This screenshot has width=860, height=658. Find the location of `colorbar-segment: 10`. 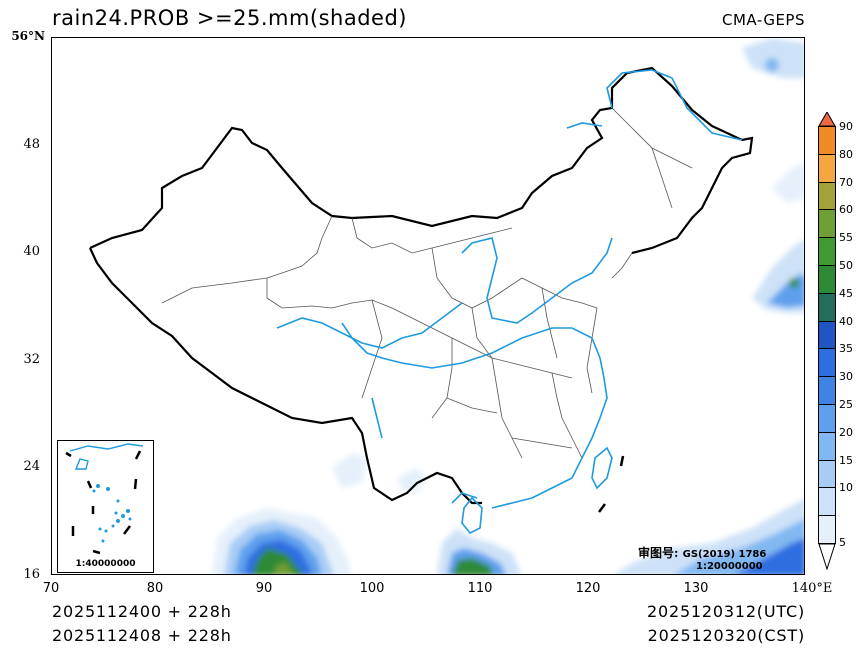

colorbar-segment: 10 is located at coordinates (835, 499).